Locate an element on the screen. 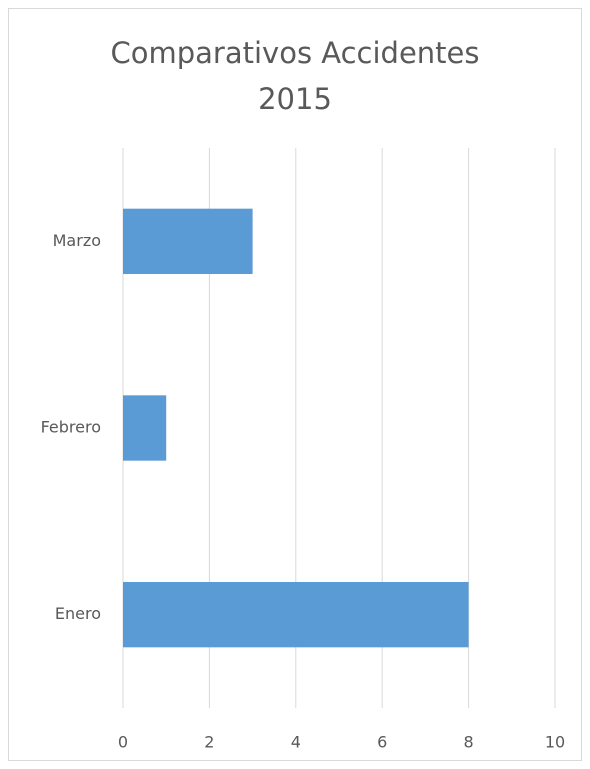 The image size is (590, 769). x-tick-label: 2 is located at coordinates (209, 742).